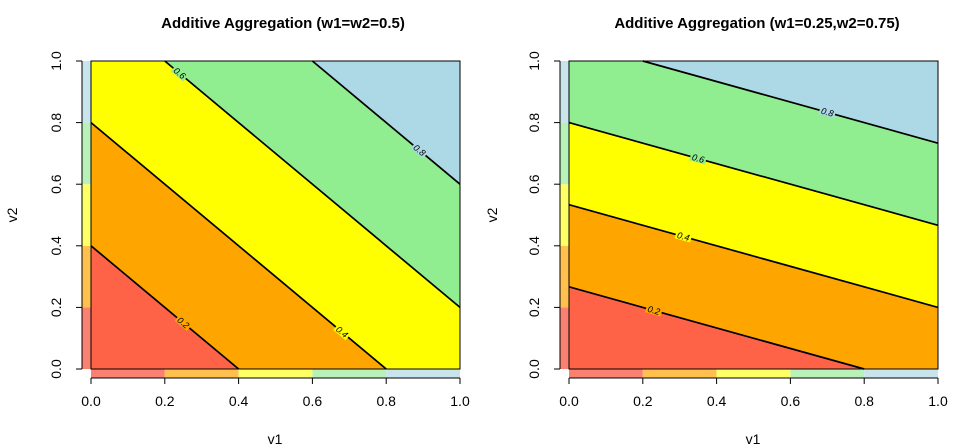 The image size is (955, 448). Describe the element at coordinates (283, 23) in the screenshot. I see `chart-title: Additive Aggregation (w1=w2=0.5)` at that location.